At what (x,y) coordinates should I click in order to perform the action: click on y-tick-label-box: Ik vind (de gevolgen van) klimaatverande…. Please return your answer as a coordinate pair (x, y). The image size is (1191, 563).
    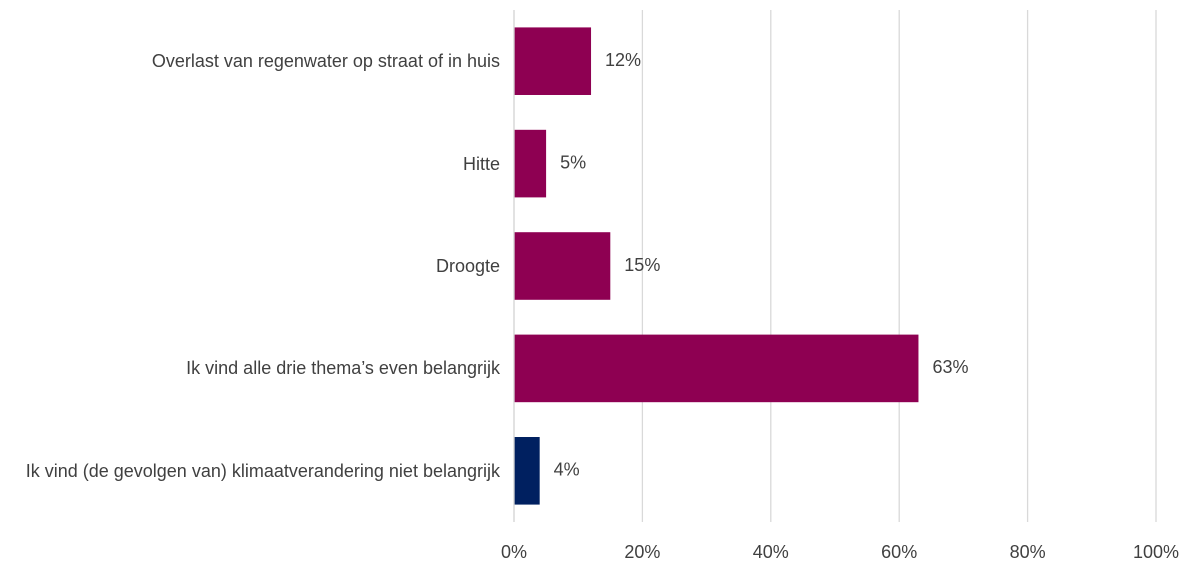
    Looking at the image, I should click on (250, 471).